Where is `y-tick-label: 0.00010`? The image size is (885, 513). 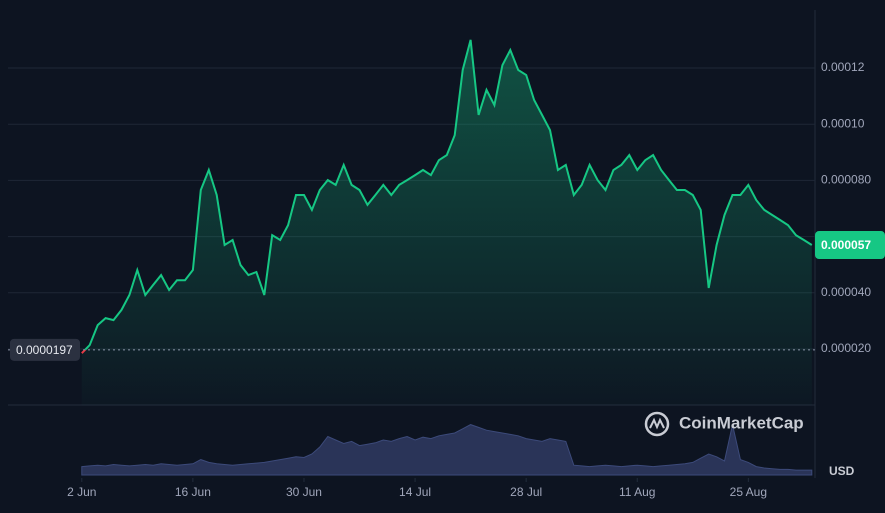
y-tick-label: 0.00010 is located at coordinates (843, 123).